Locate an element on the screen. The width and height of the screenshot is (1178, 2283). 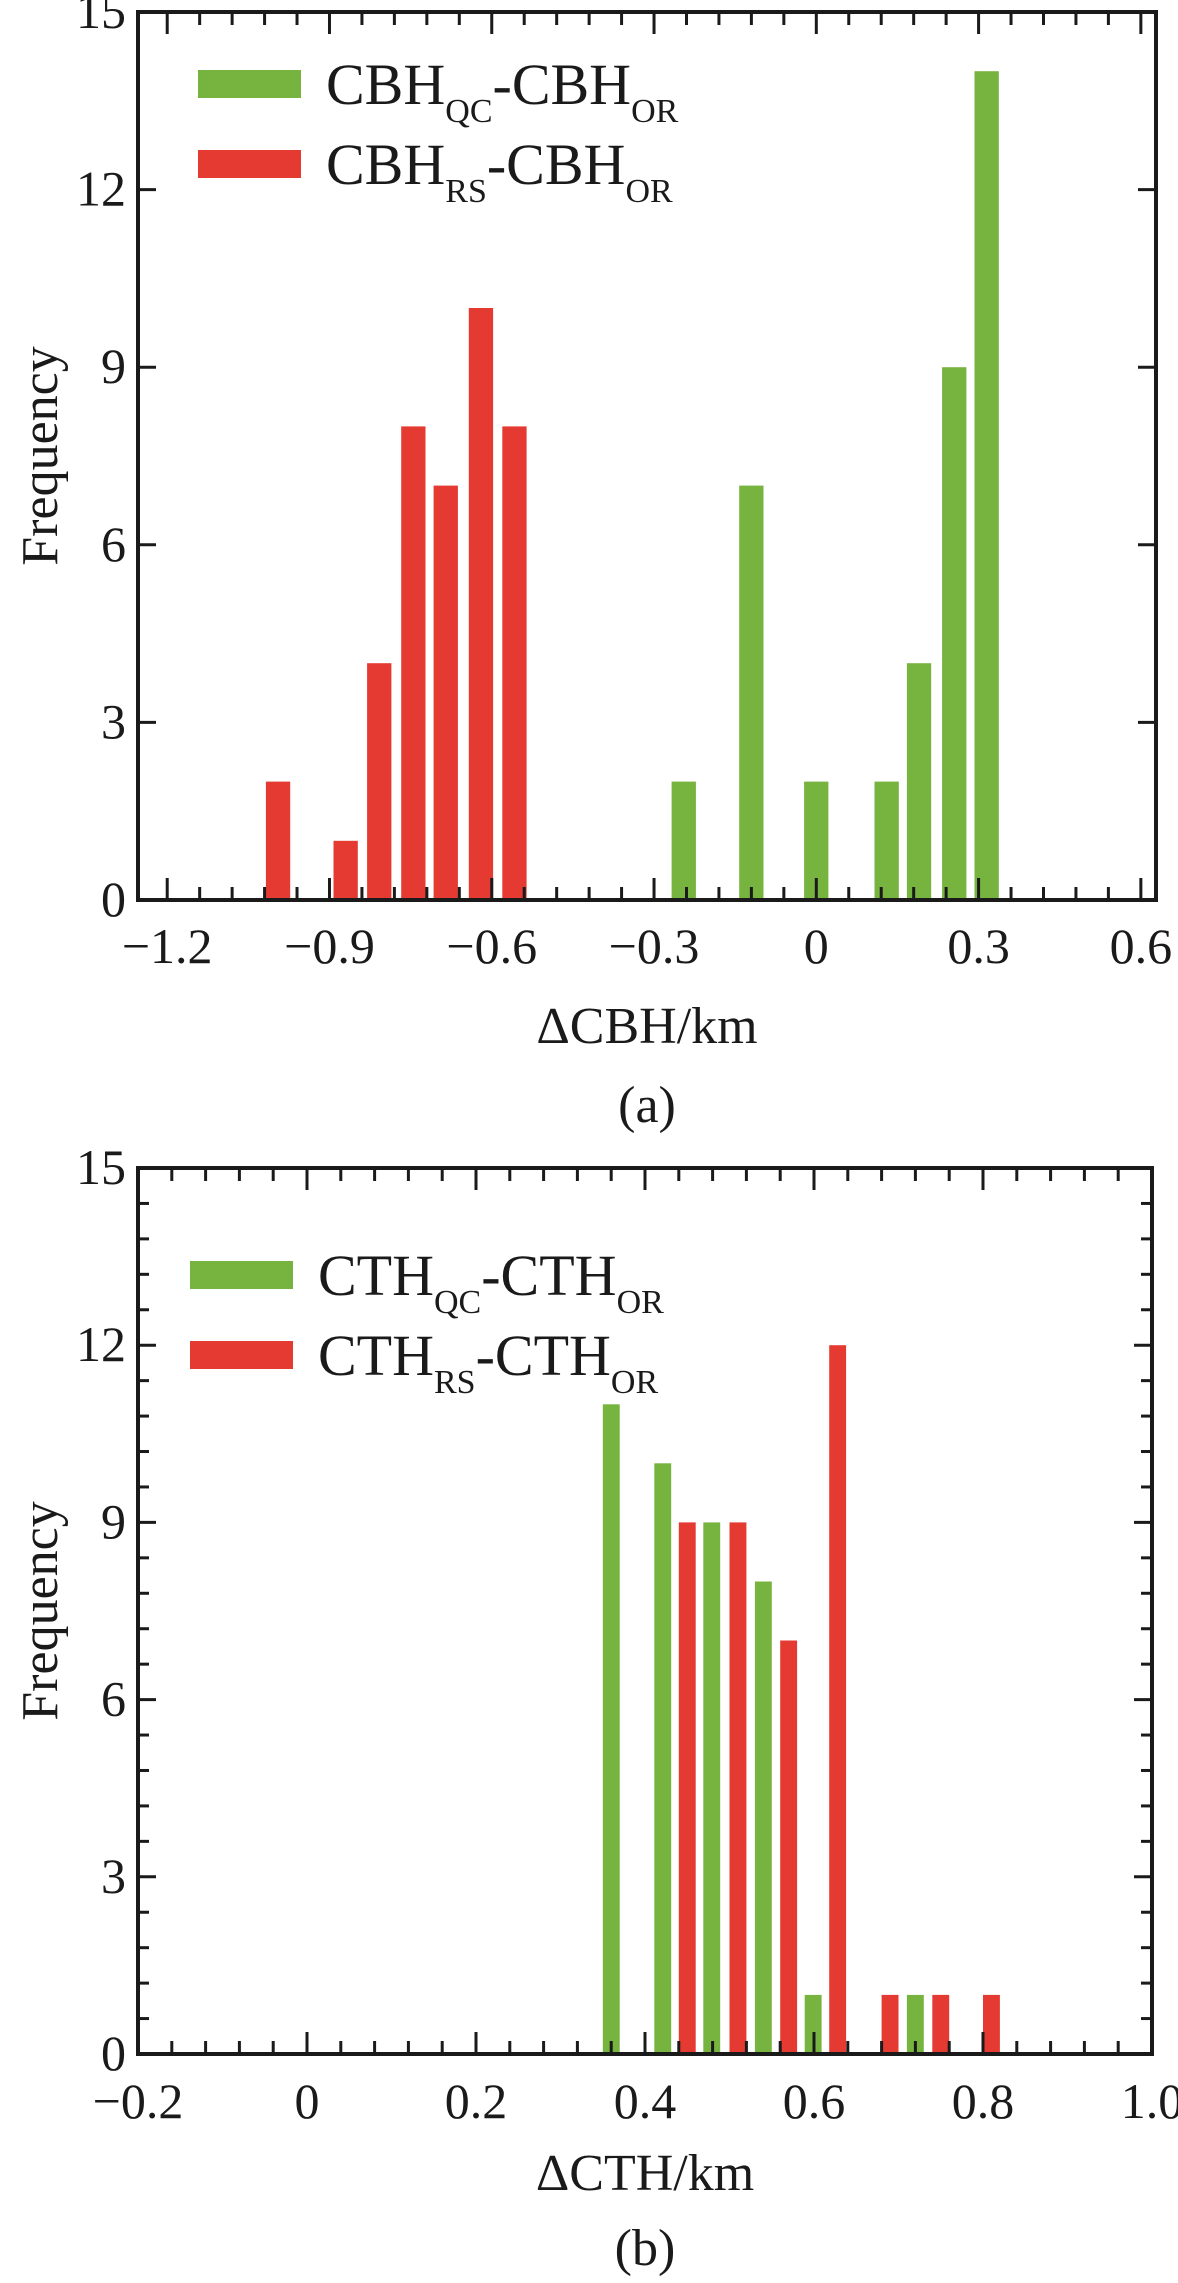
x-tick-labels: −1.2 −0.9 −0.6 −0.3 0 0.3 0.6 is located at coordinates (647, 946).